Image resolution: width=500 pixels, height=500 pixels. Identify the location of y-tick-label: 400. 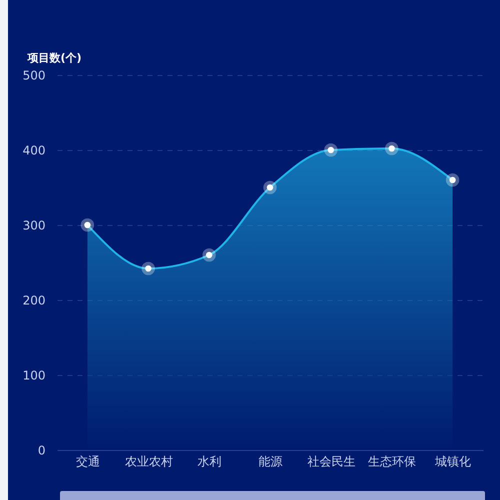
(34, 151).